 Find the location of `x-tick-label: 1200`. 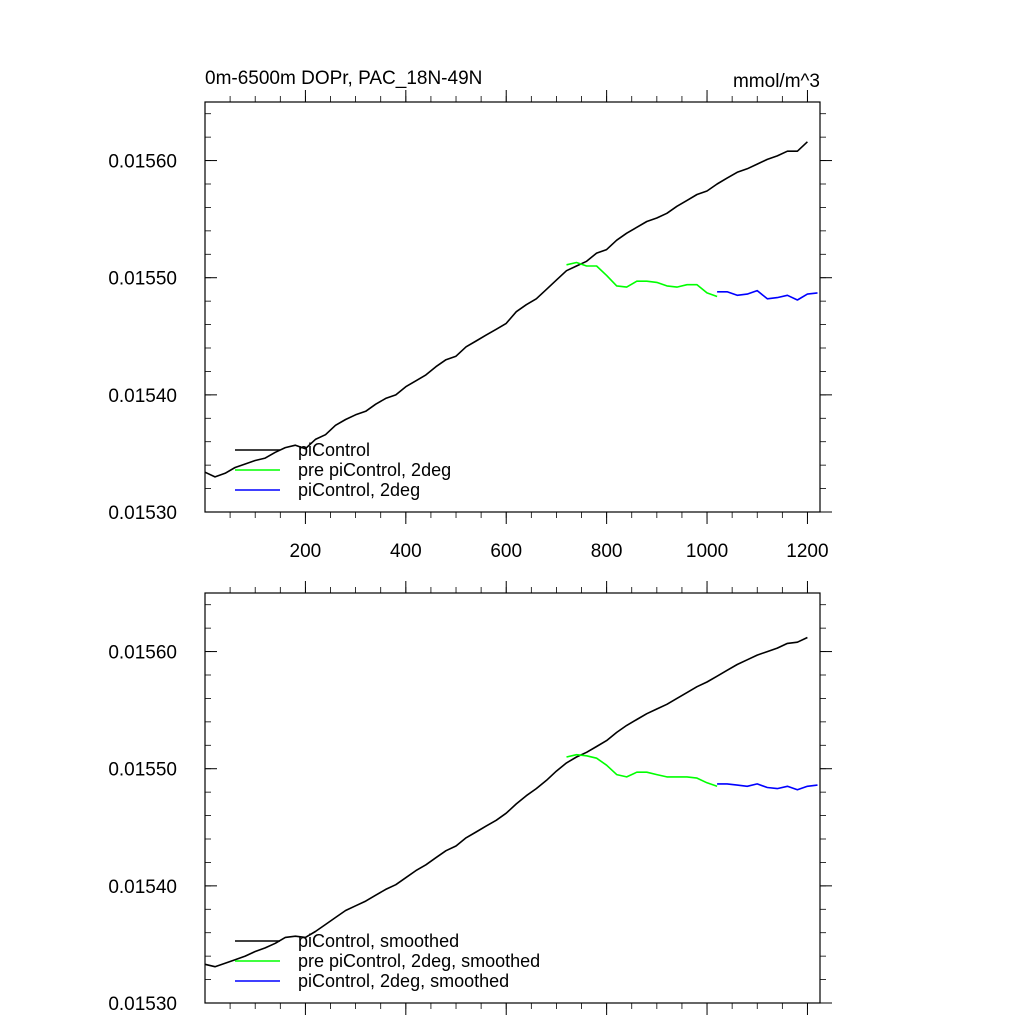

x-tick-label: 1200 is located at coordinates (807, 551).